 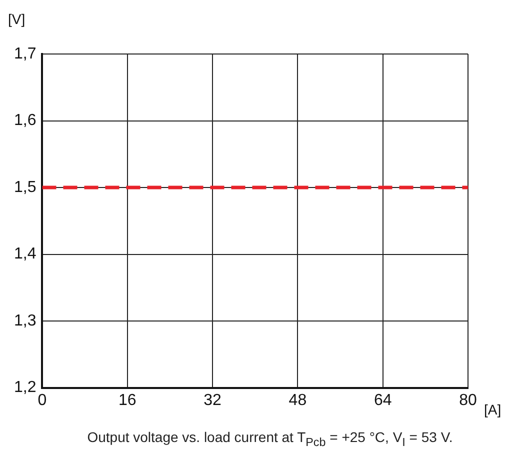 I want to click on y-tick-label: 1,7, so click(x=25, y=53).